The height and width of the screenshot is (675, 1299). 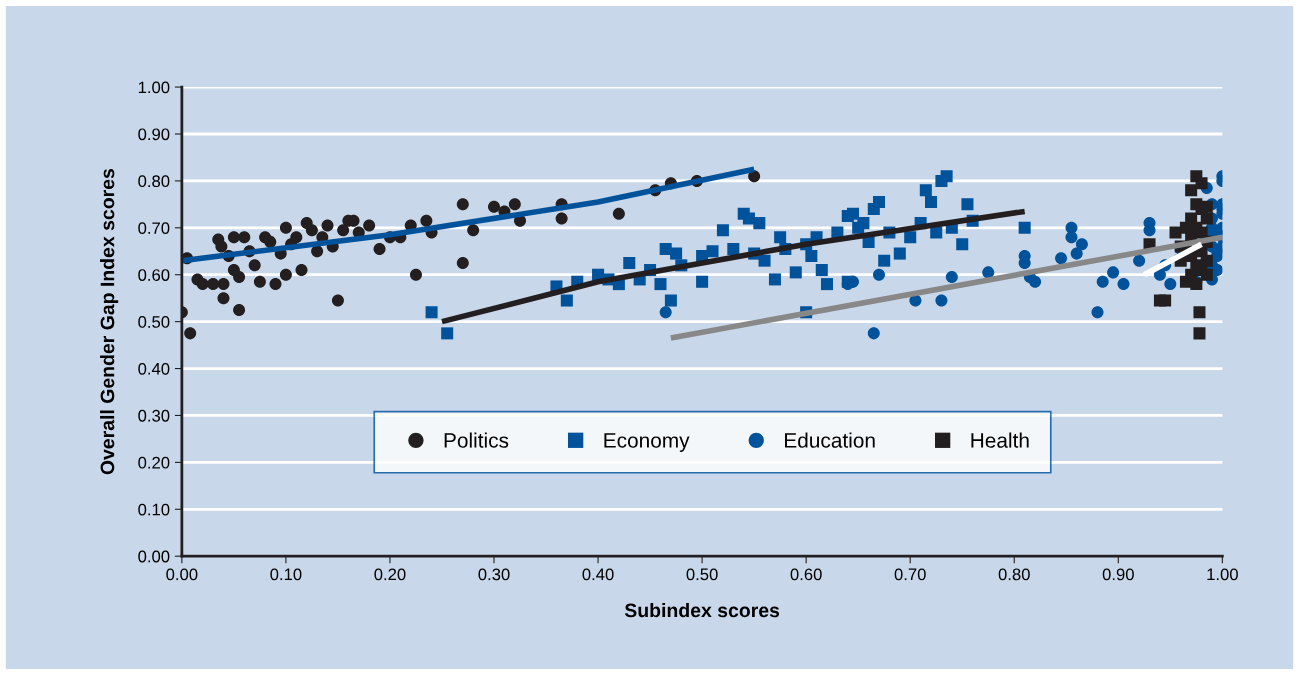 I want to click on x-tick-label: 0.40, so click(x=598, y=574).